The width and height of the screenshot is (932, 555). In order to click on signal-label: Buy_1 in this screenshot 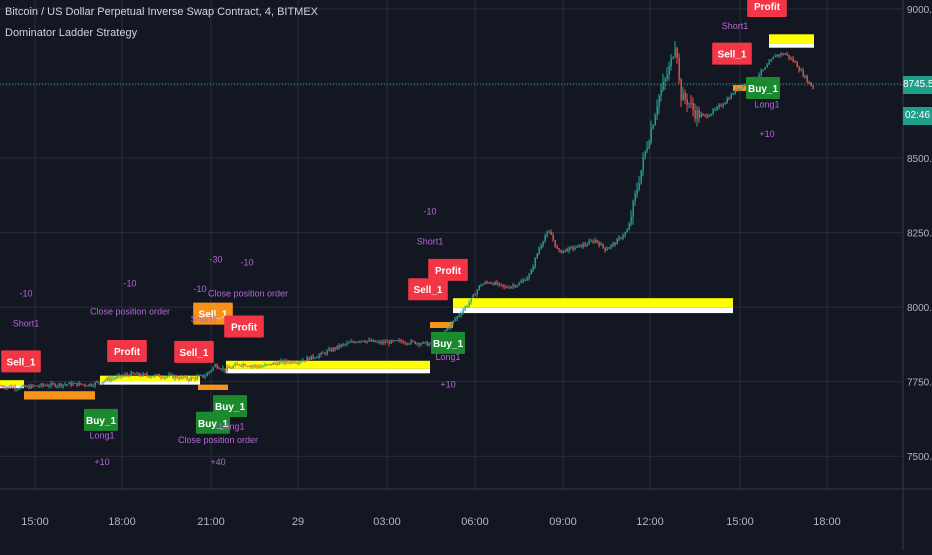, I will do `click(230, 407)`.